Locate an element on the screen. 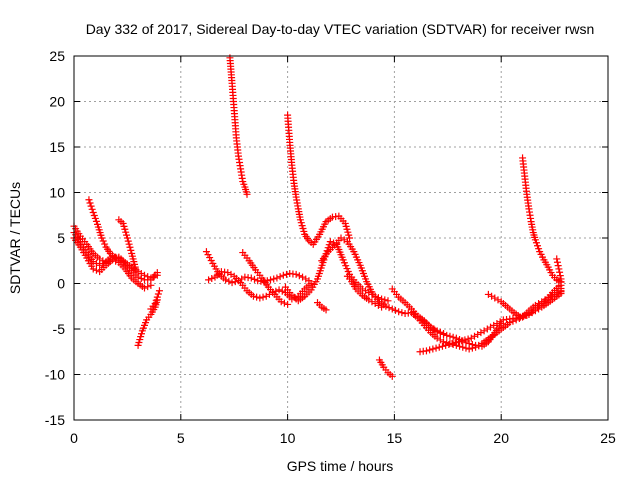 The image size is (640, 485). y-tick-label: 20 is located at coordinates (57, 102).